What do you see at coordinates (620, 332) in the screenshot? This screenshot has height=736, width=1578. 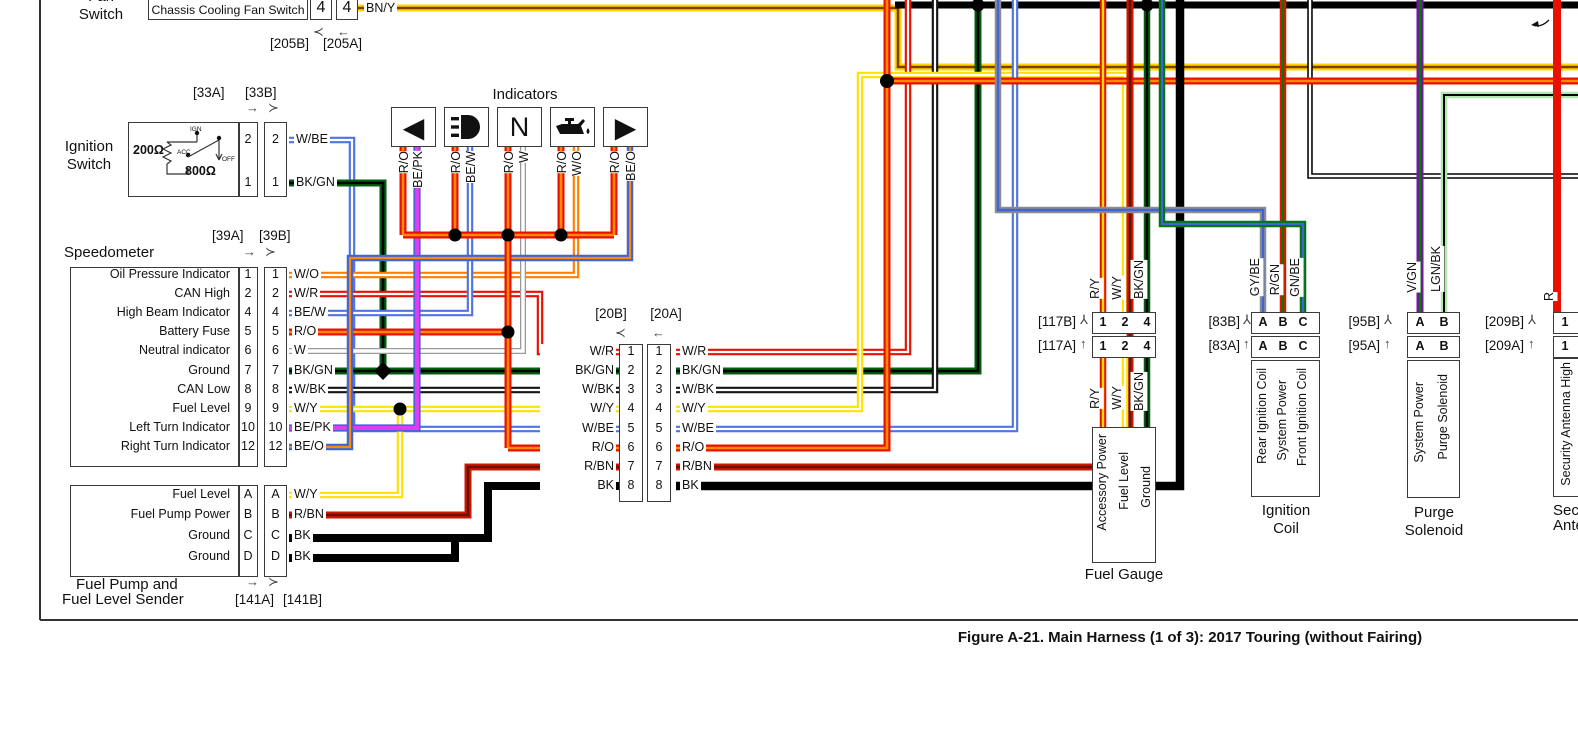 I see `connector-symbol-20b: ≺` at bounding box center [620, 332].